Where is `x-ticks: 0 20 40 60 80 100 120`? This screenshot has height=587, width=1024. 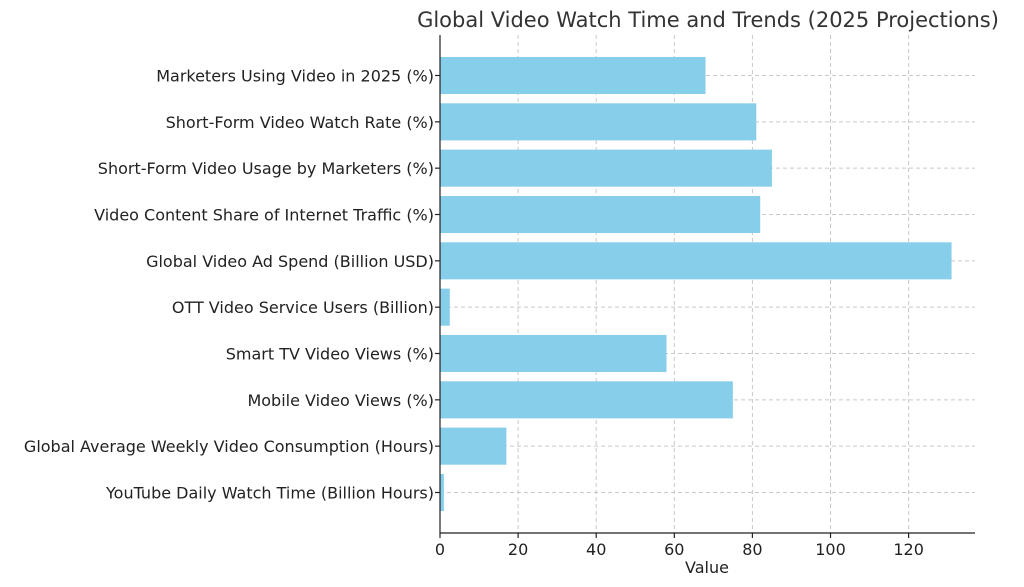 x-ticks: 0 20 40 60 80 100 120 is located at coordinates (679, 546).